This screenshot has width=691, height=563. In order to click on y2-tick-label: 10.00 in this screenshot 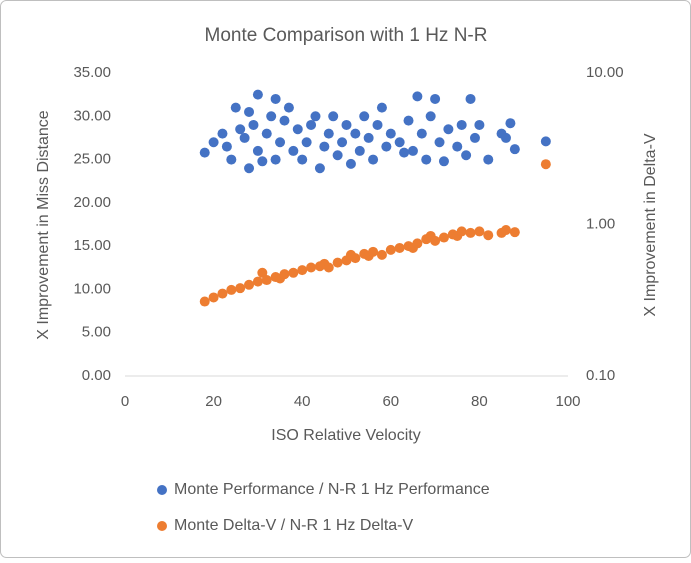, I will do `click(605, 72)`.